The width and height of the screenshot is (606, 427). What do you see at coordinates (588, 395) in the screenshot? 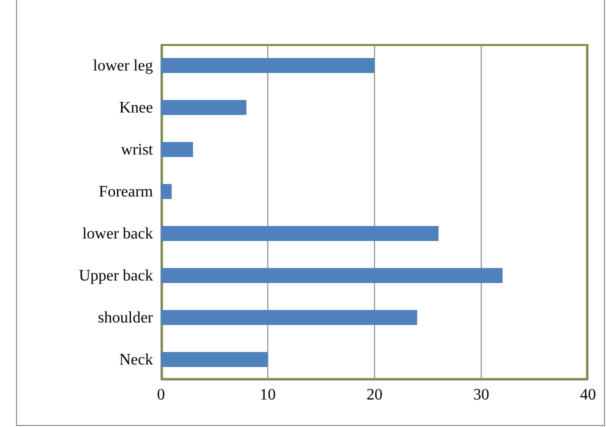
I see `x-tick-label: 40` at bounding box center [588, 395].